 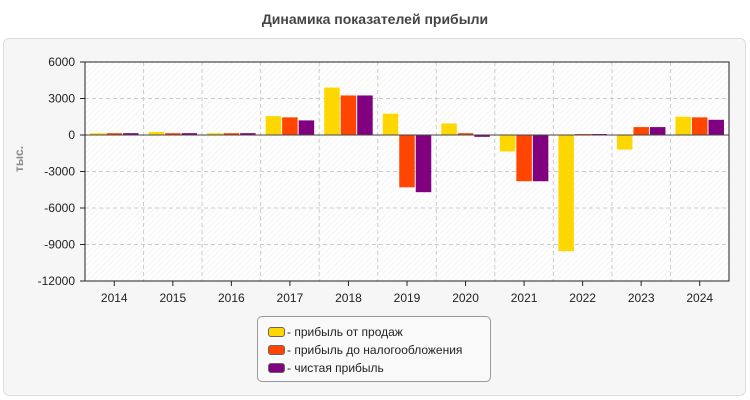 What do you see at coordinates (345, 332) in the screenshot?
I see `legend-label-sales-profit: - прибыль от продаж` at bounding box center [345, 332].